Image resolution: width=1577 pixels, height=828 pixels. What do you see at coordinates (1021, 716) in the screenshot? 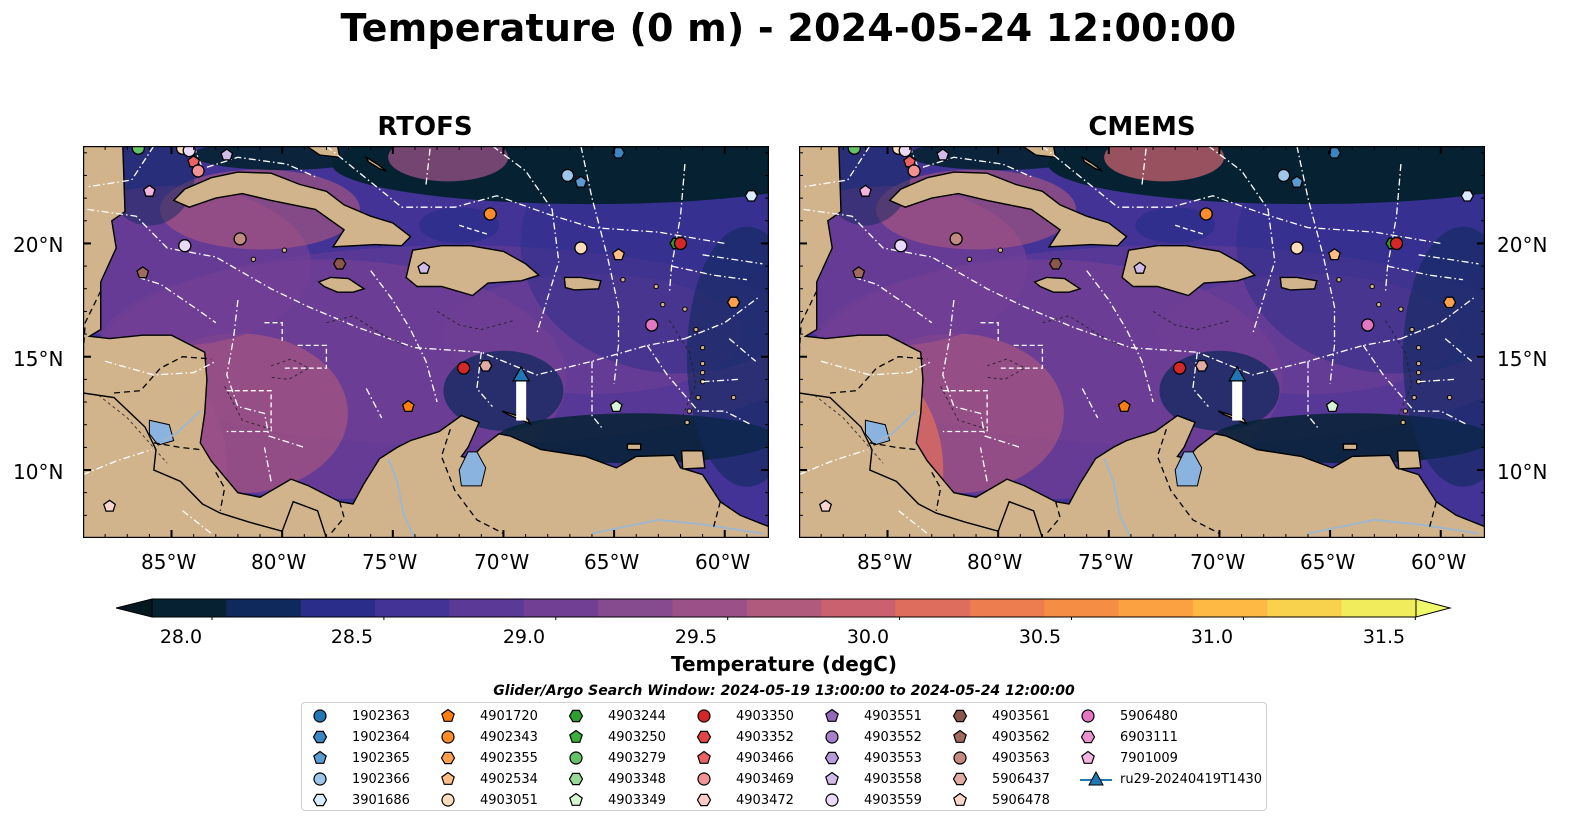
I see `legend-label: 4903561` at bounding box center [1021, 716].